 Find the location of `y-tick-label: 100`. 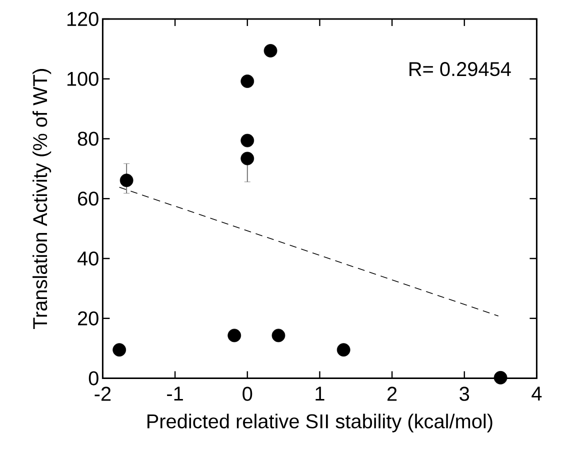

y-tick-label: 100 is located at coordinates (82, 79).